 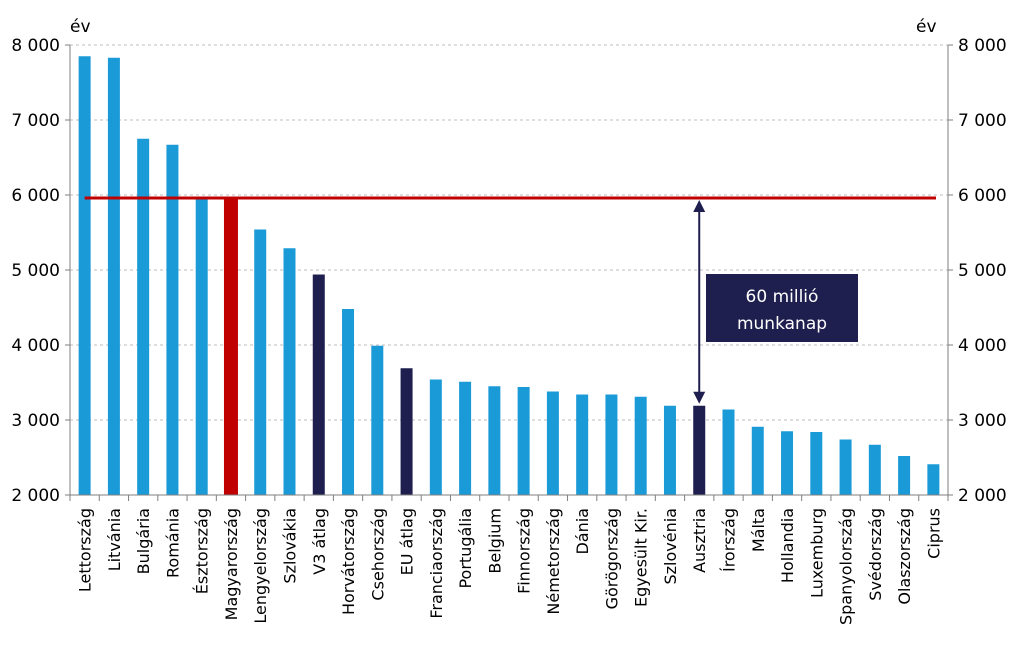 What do you see at coordinates (699, 206) in the screenshot?
I see `annotation-arrow-head-top` at bounding box center [699, 206].